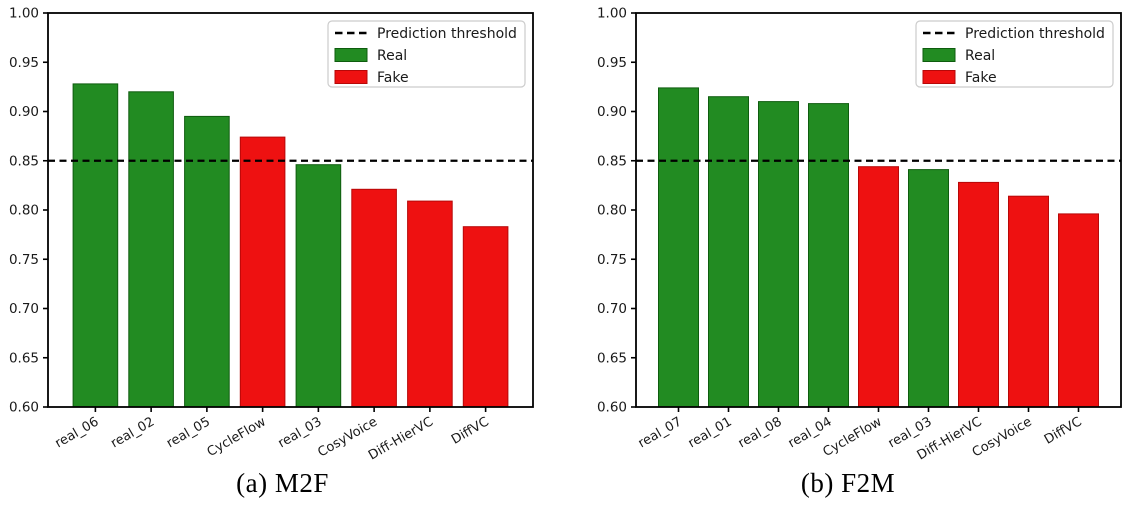 This screenshot has height=512, width=1131. What do you see at coordinates (132, 432) in the screenshot?
I see `x-tick-label: real_02` at bounding box center [132, 432].